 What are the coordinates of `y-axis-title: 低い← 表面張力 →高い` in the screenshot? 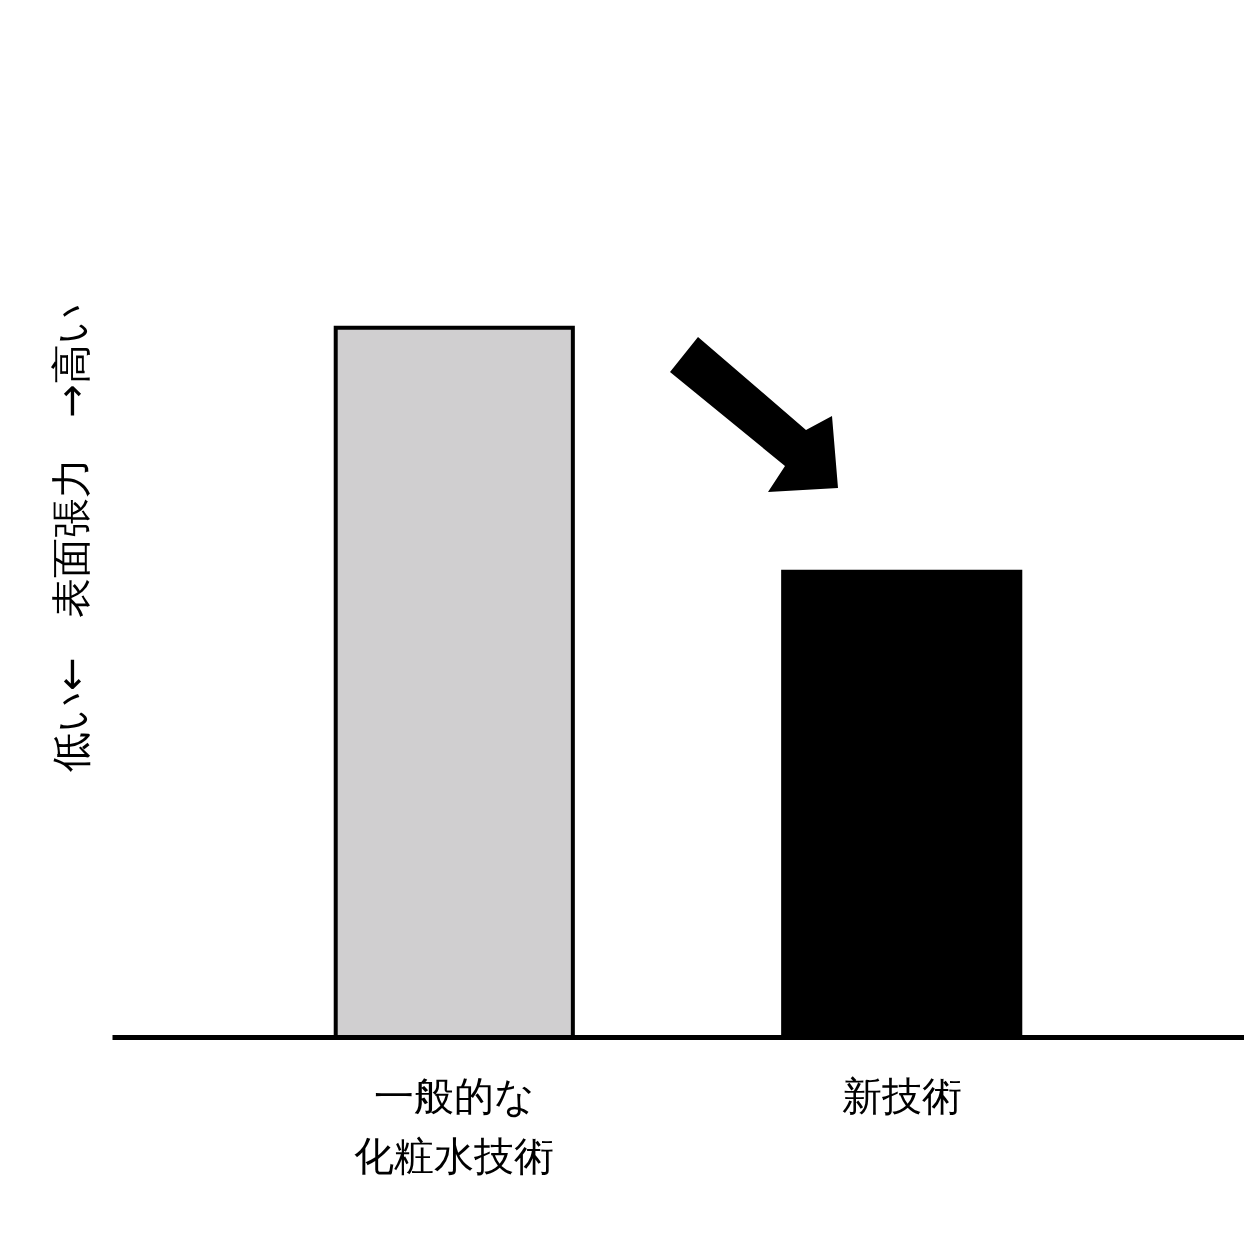 It's located at (70, 537).